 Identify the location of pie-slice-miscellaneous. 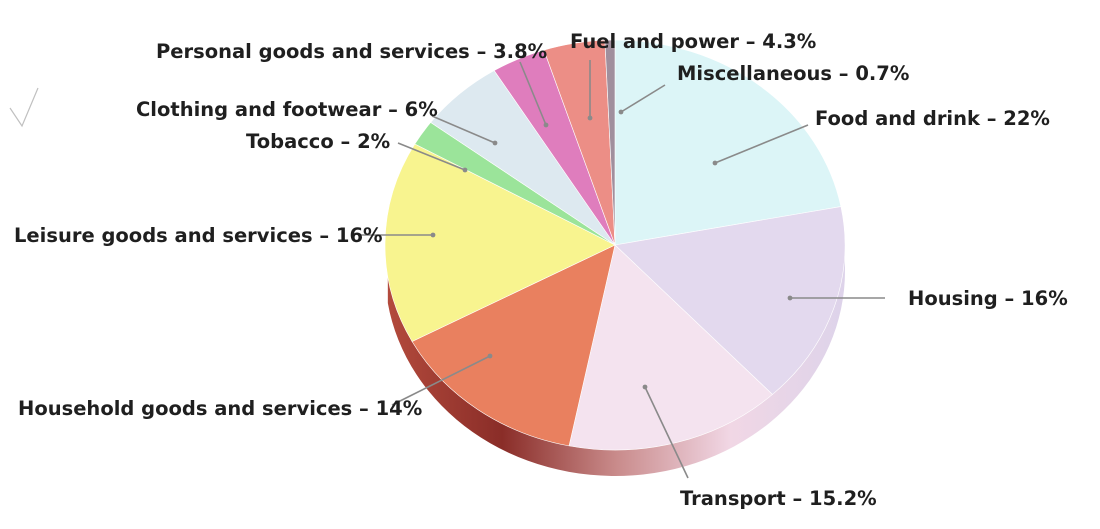
(610, 142).